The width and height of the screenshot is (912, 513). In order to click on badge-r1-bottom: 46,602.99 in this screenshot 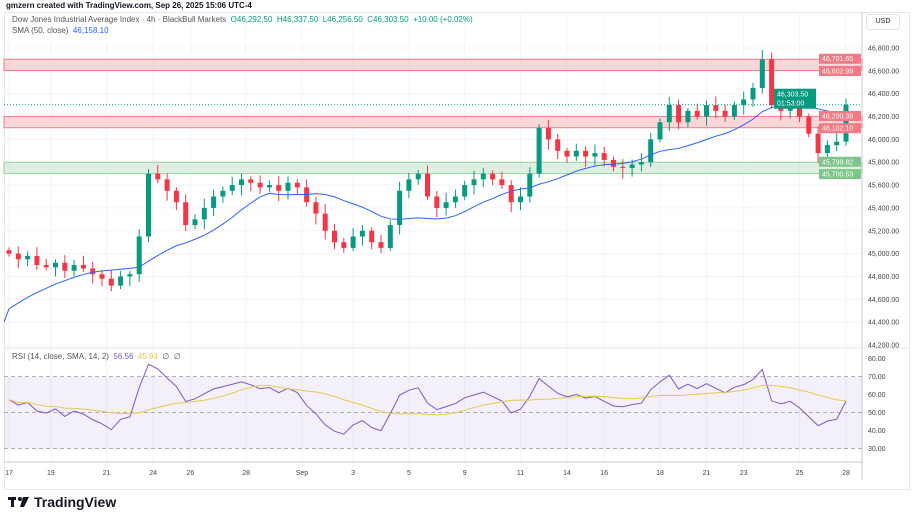, I will do `click(837, 72)`.